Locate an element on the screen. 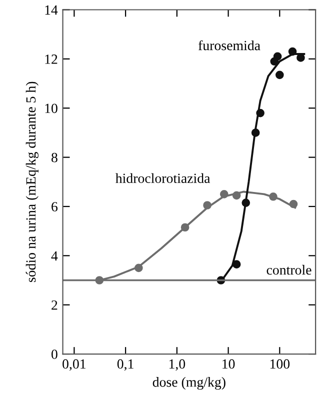 The height and width of the screenshot is (406, 322). y-tick-label: 14 is located at coordinates (51, 10).